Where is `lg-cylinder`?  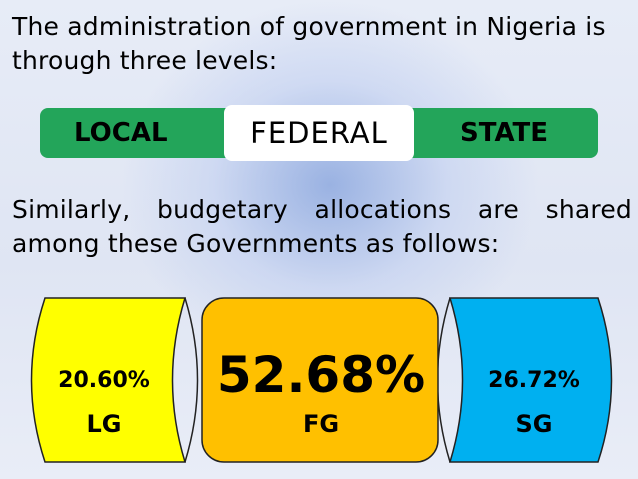
lg-cylinder is located at coordinates (114, 380).